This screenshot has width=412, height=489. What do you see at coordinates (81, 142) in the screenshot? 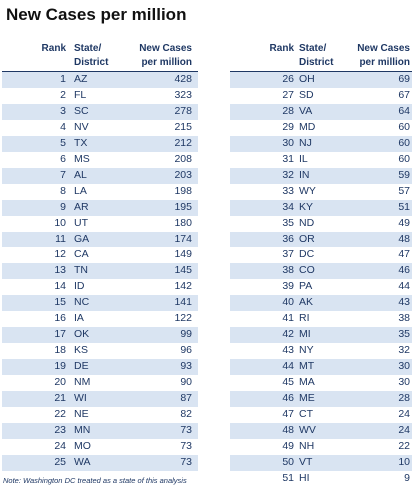
I see `state-cell: TX` at bounding box center [81, 142].